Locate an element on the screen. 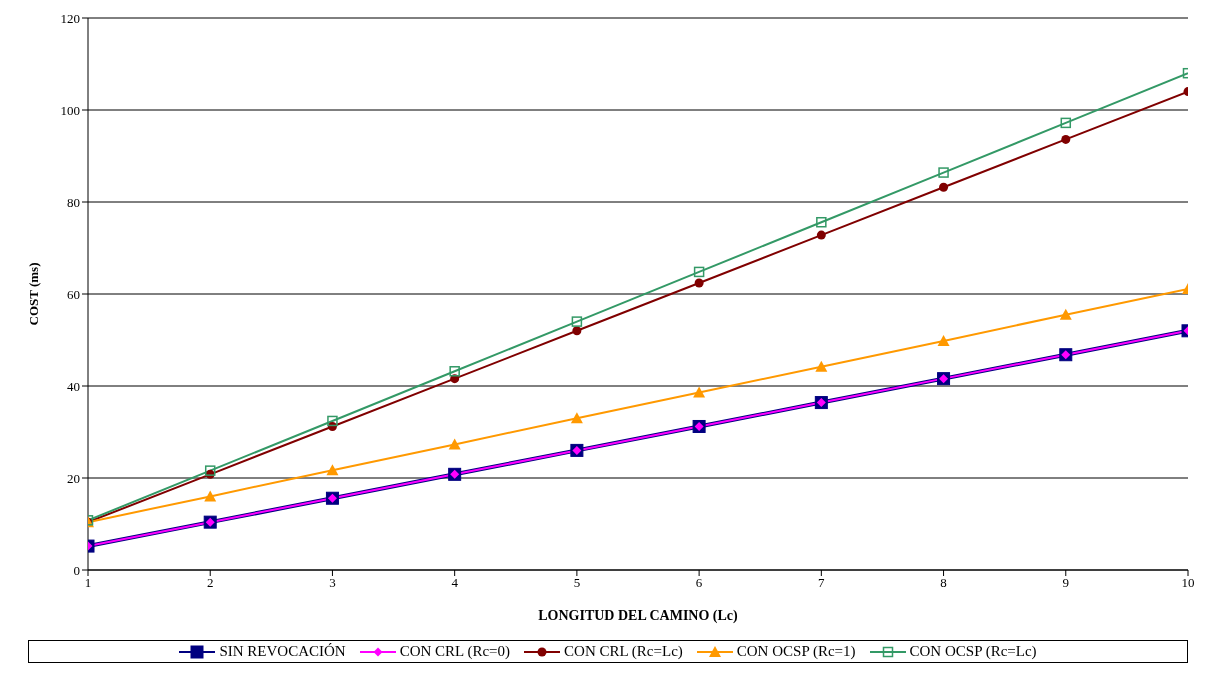 Image resolution: width=1213 pixels, height=681 pixels. y-tick-label: 120 is located at coordinates (70, 18).